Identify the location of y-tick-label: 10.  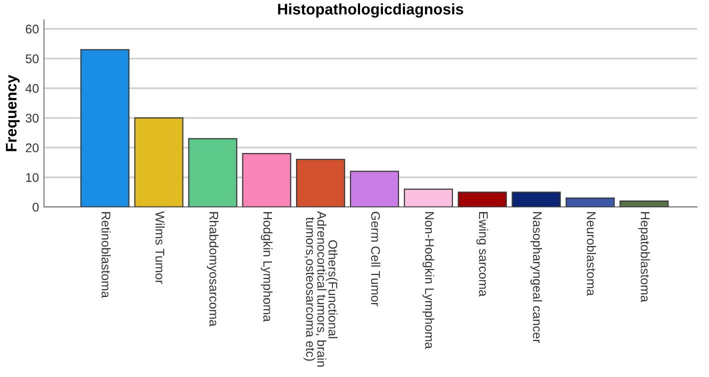
(32, 177).